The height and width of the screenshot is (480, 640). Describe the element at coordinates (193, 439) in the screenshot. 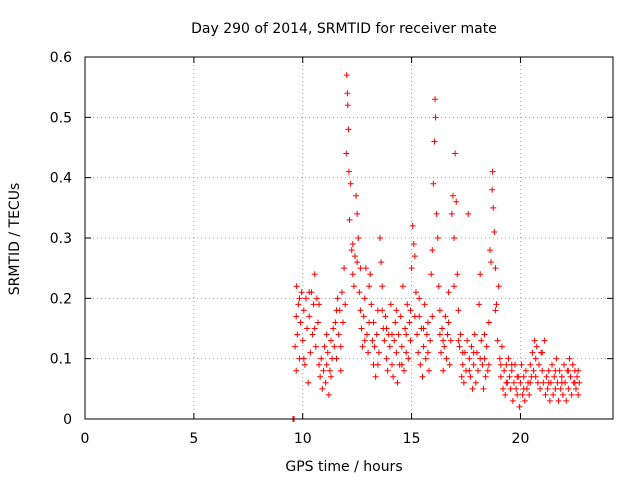

I see `x-tick-label: 5` at that location.